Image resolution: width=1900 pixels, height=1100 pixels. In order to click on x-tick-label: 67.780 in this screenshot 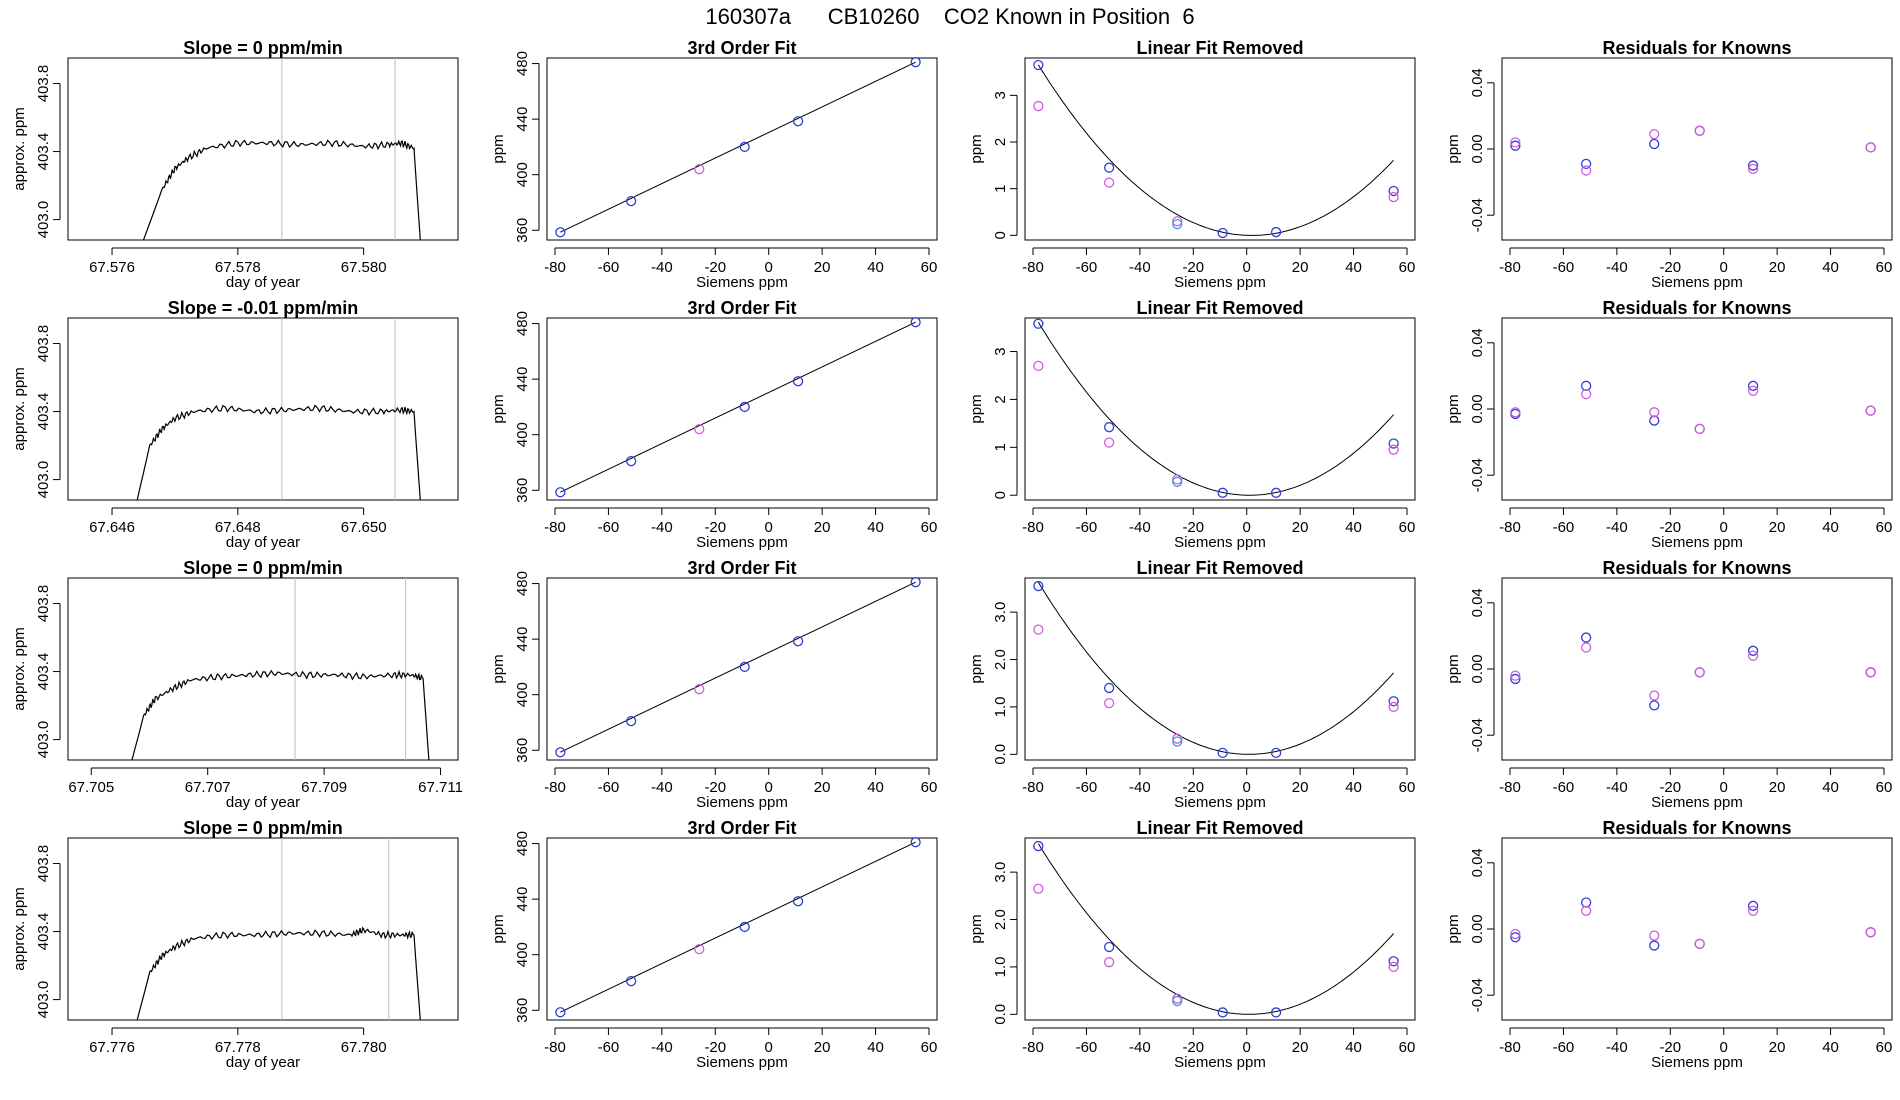, I will do `click(364, 1047)`.